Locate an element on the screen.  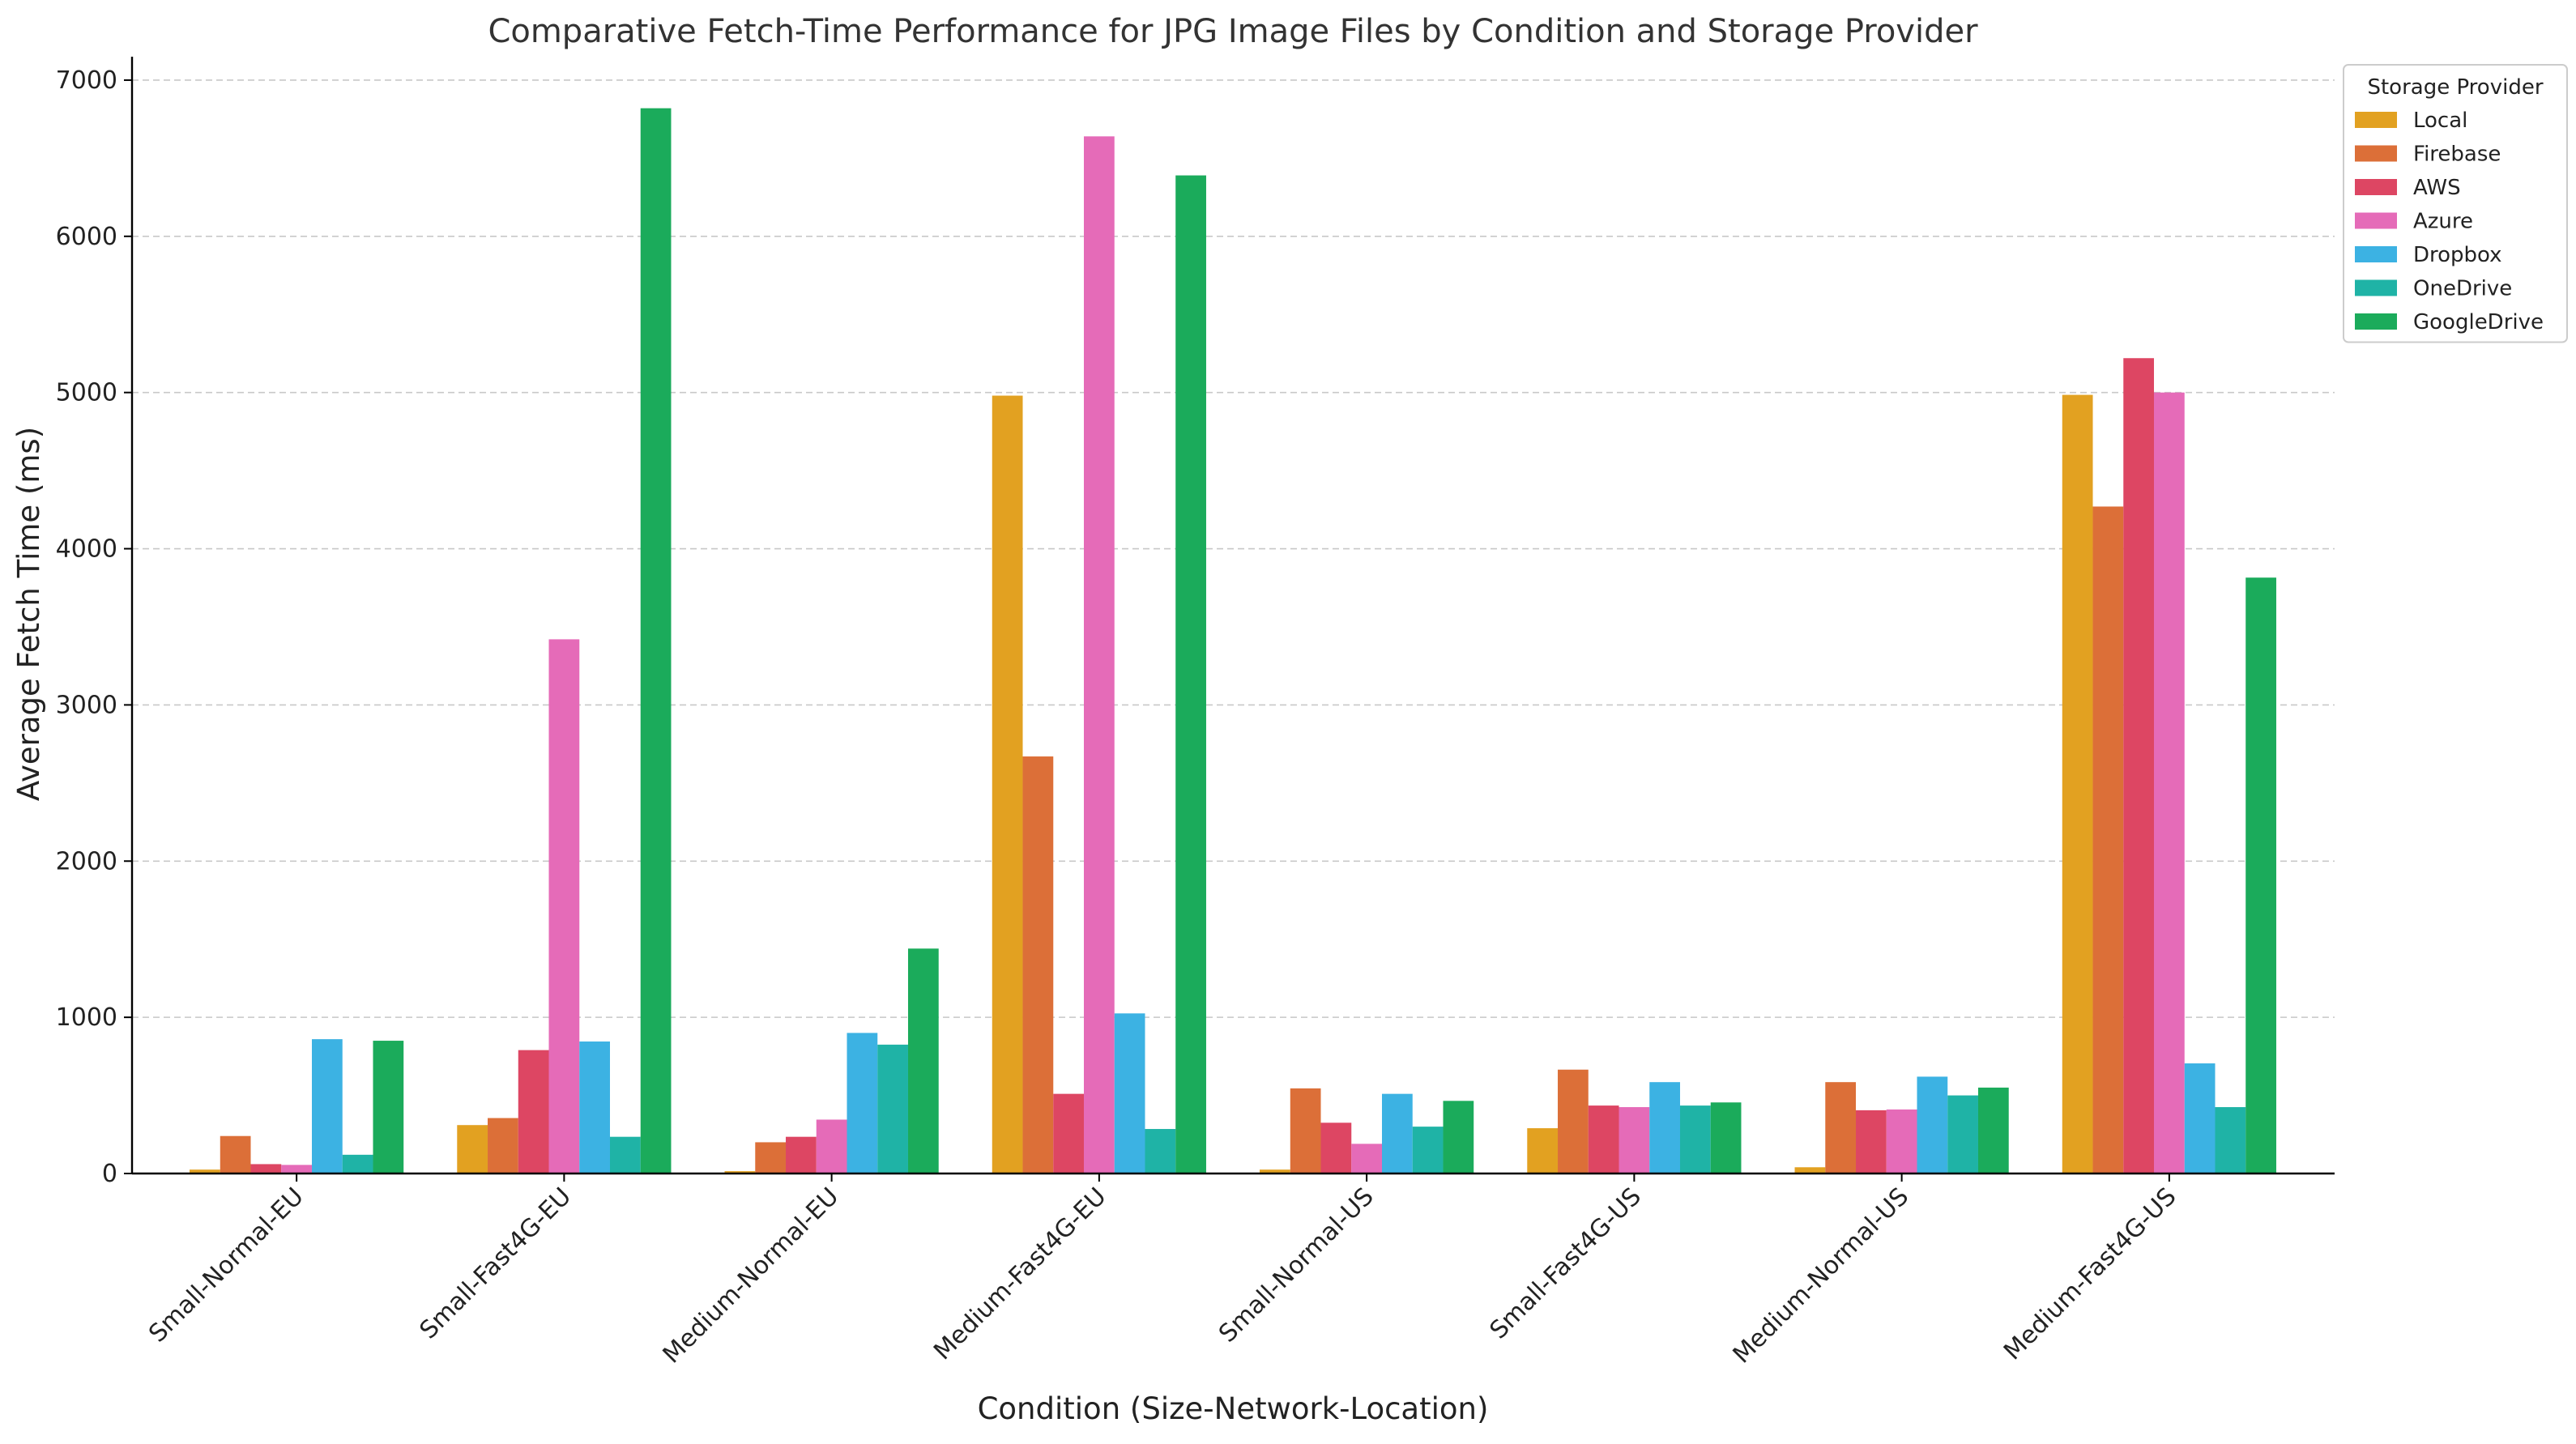
legend-swatch-googledrive is located at coordinates (2376, 321).